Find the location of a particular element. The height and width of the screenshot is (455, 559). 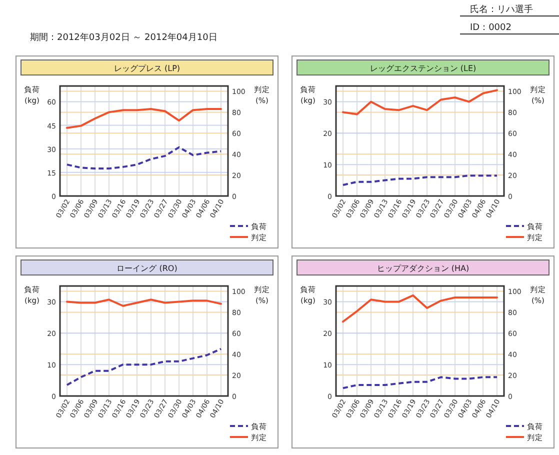

chart-title: ローイング (RO) is located at coordinates (147, 268).